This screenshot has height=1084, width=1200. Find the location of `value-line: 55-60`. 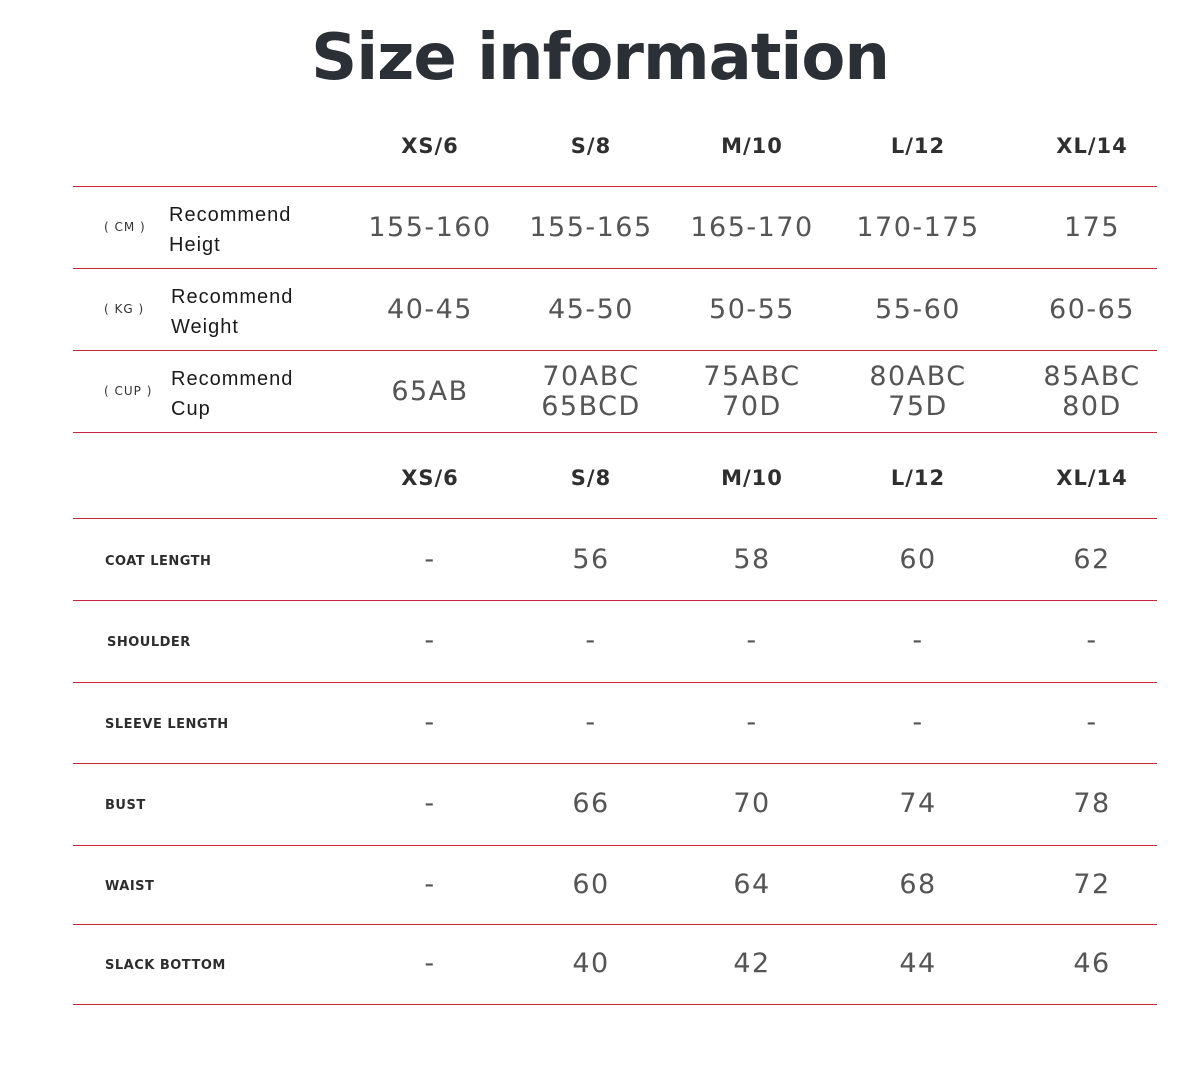

value-line: 55-60 is located at coordinates (918, 309).